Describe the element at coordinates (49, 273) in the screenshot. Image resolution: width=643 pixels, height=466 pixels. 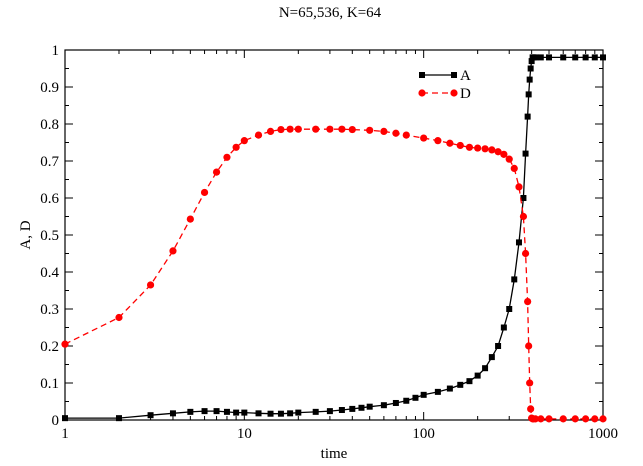
I see `y-tick-label: 0.4` at that location.